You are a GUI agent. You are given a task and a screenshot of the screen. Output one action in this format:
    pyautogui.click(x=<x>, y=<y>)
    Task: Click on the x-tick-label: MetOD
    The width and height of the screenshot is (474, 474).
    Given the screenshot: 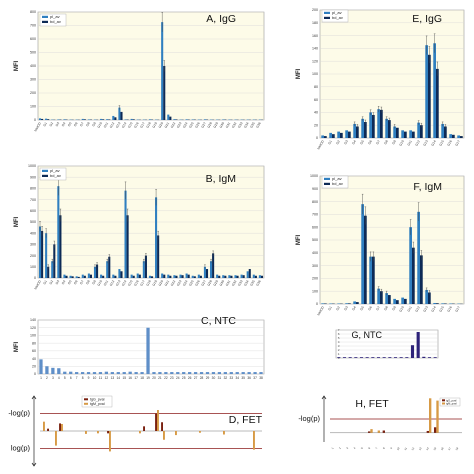 What is the action you would take?
    pyautogui.click(x=37, y=284)
    